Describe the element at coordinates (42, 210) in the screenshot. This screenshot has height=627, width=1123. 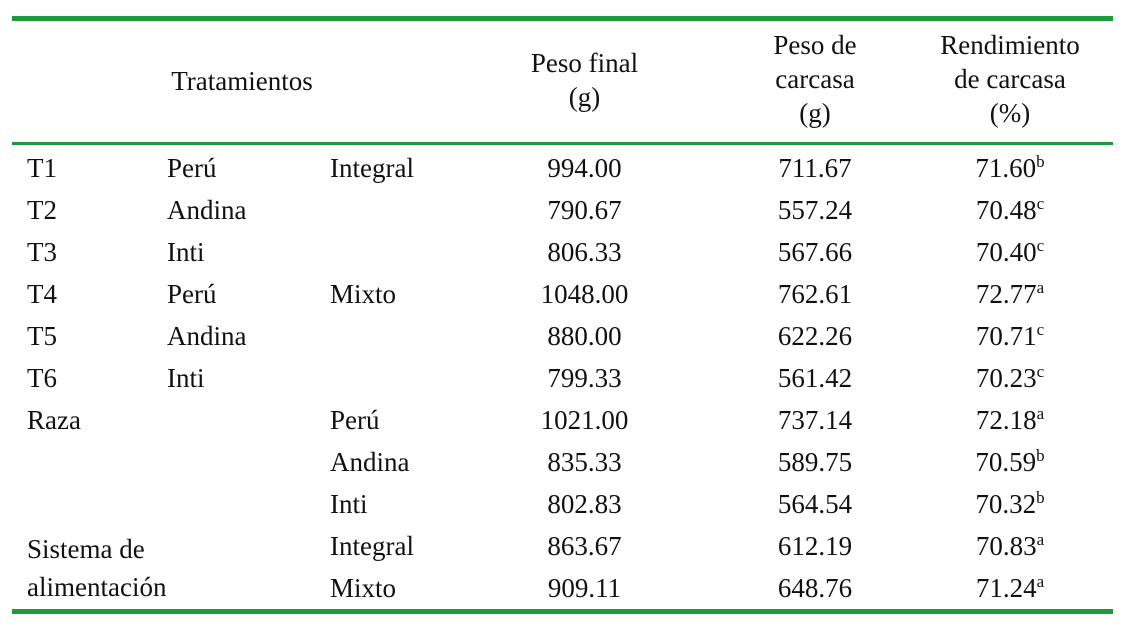
I see `cell-col1: T2` at that location.